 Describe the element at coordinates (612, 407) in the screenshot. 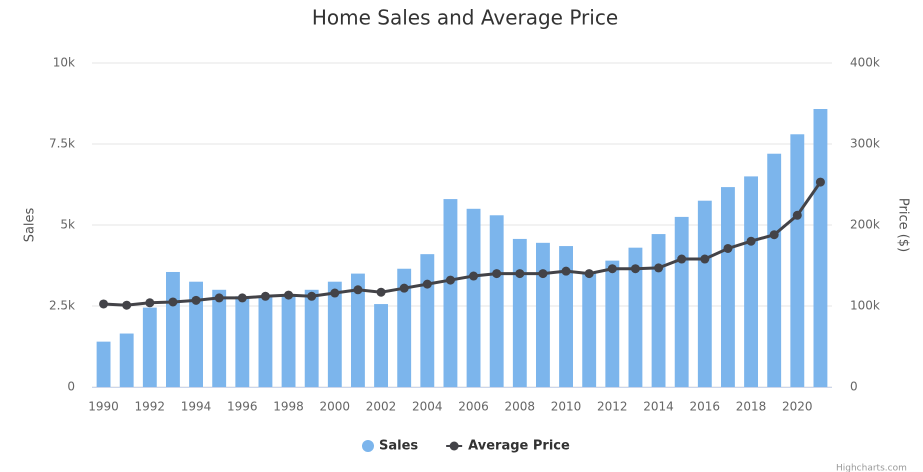

I see `x-tick-label: 2012` at that location.